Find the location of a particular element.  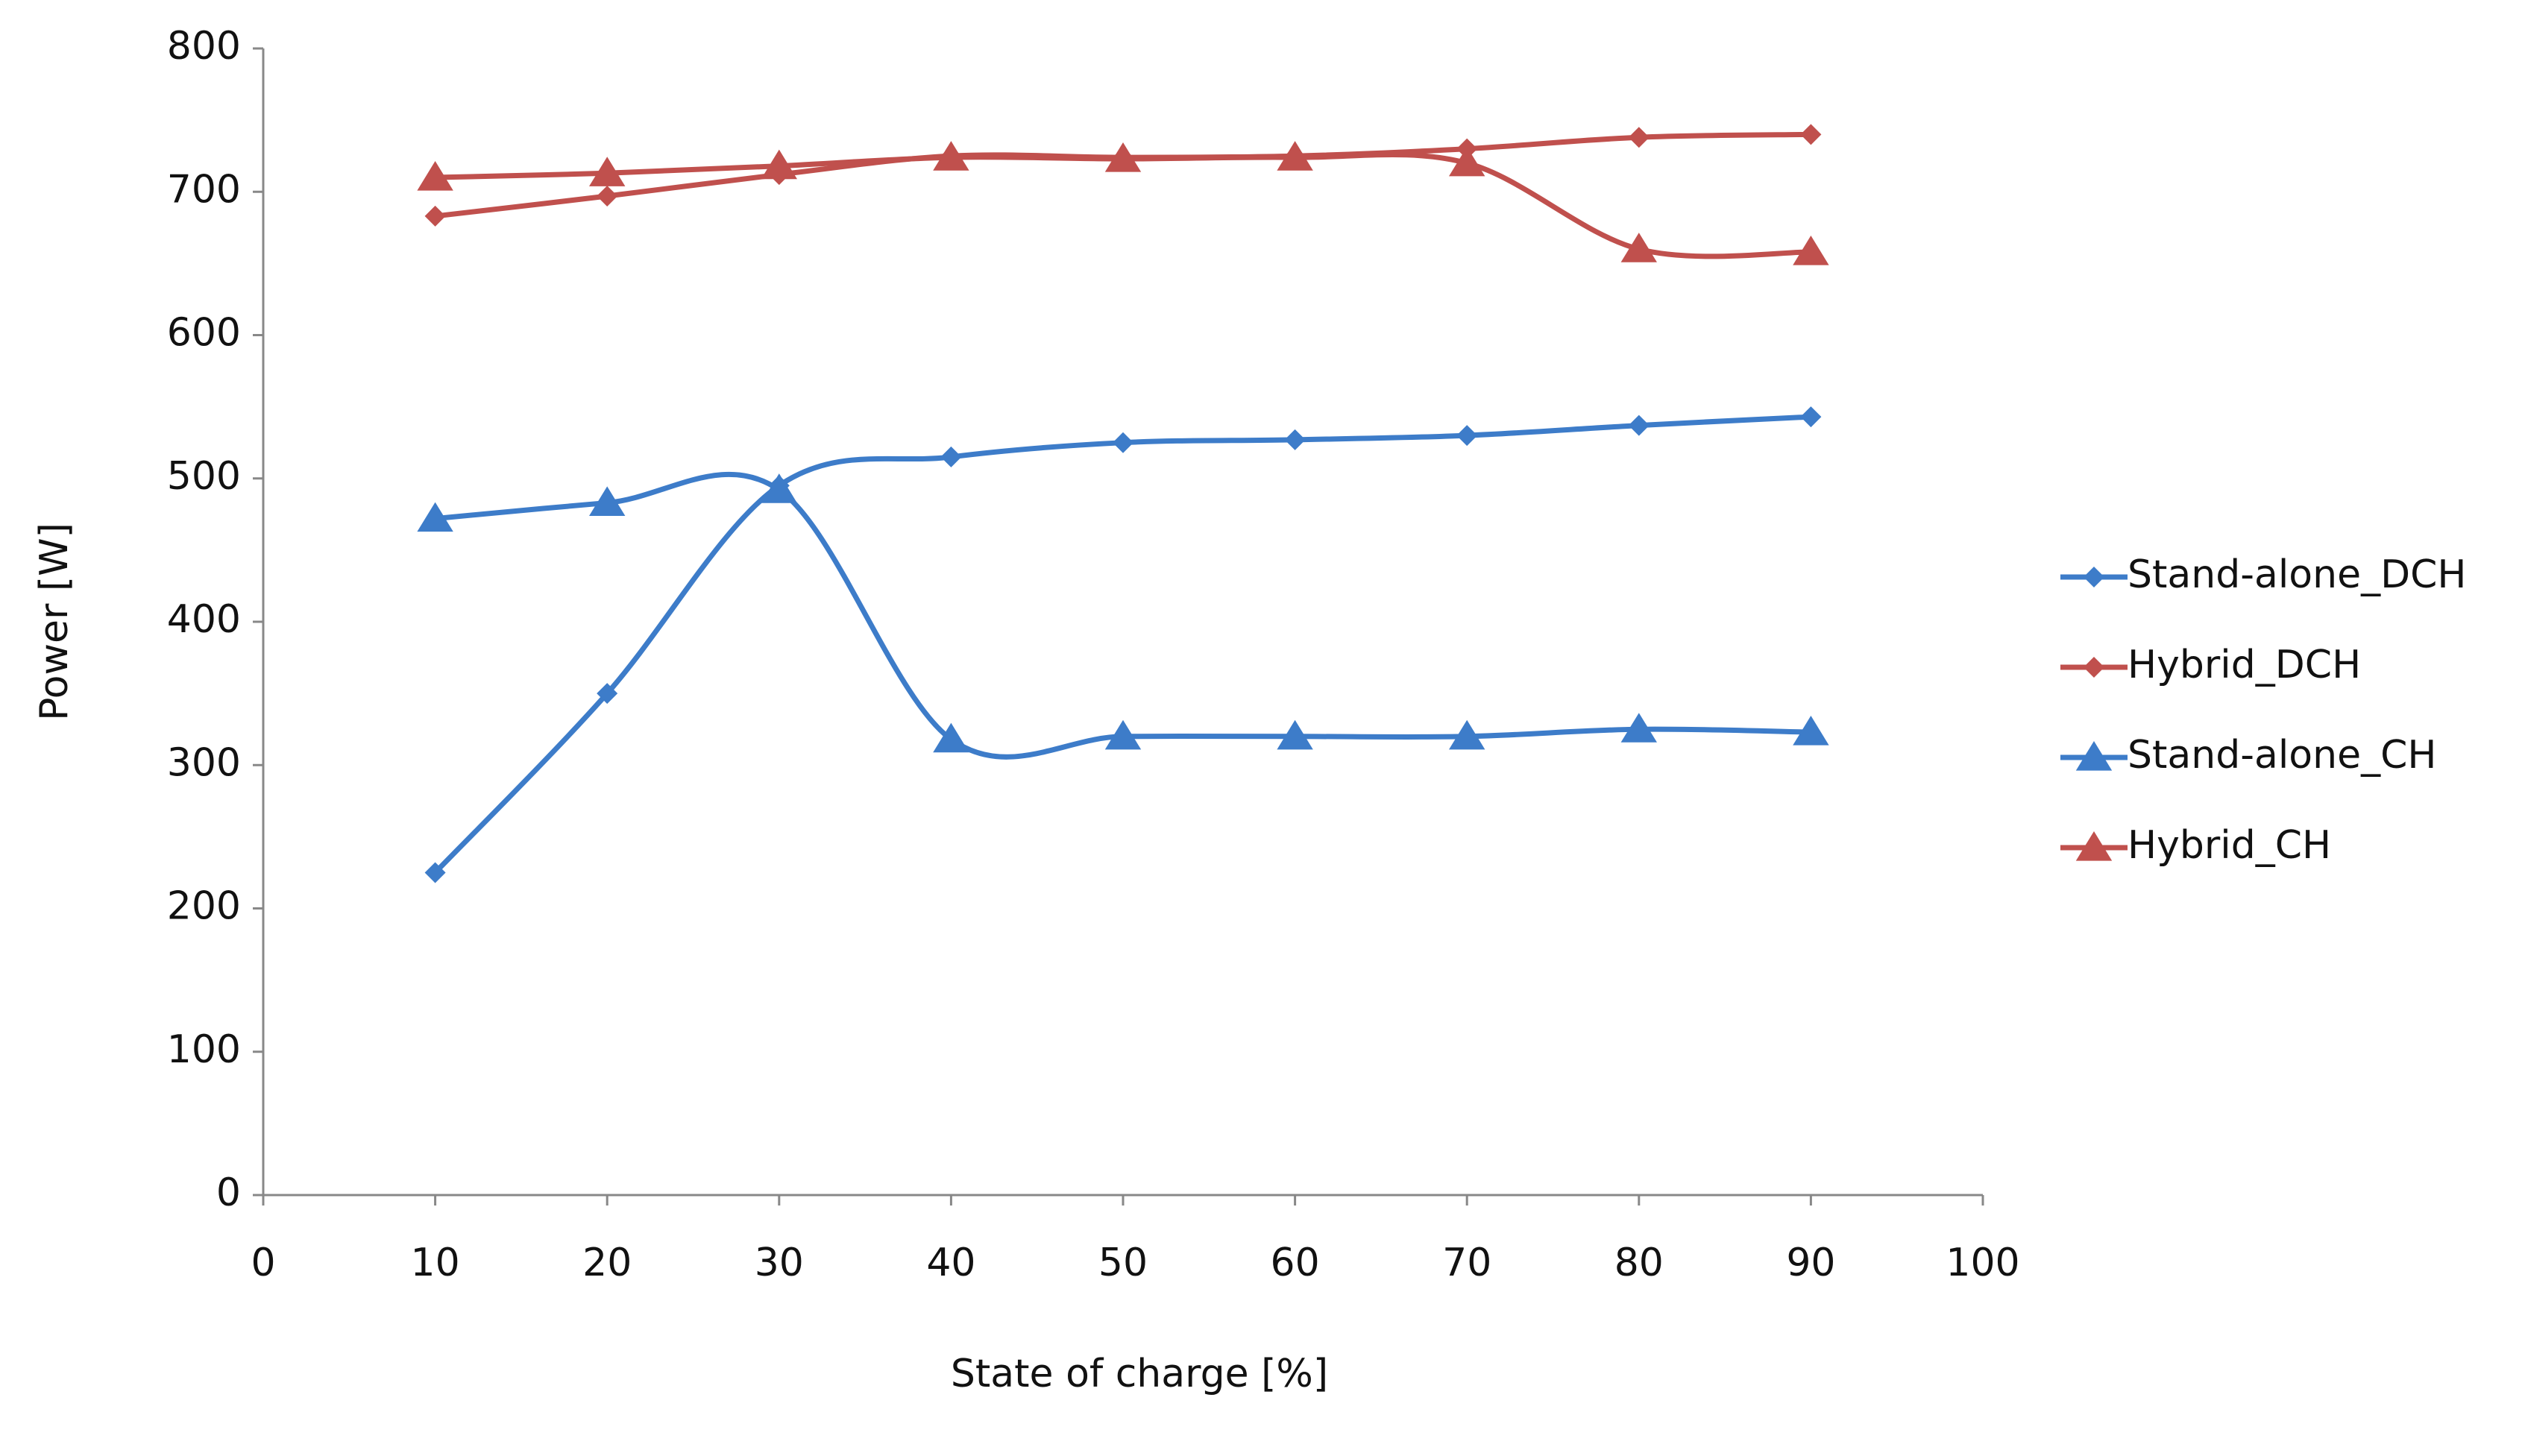

x-tick-label: 50 is located at coordinates (1123, 1263).